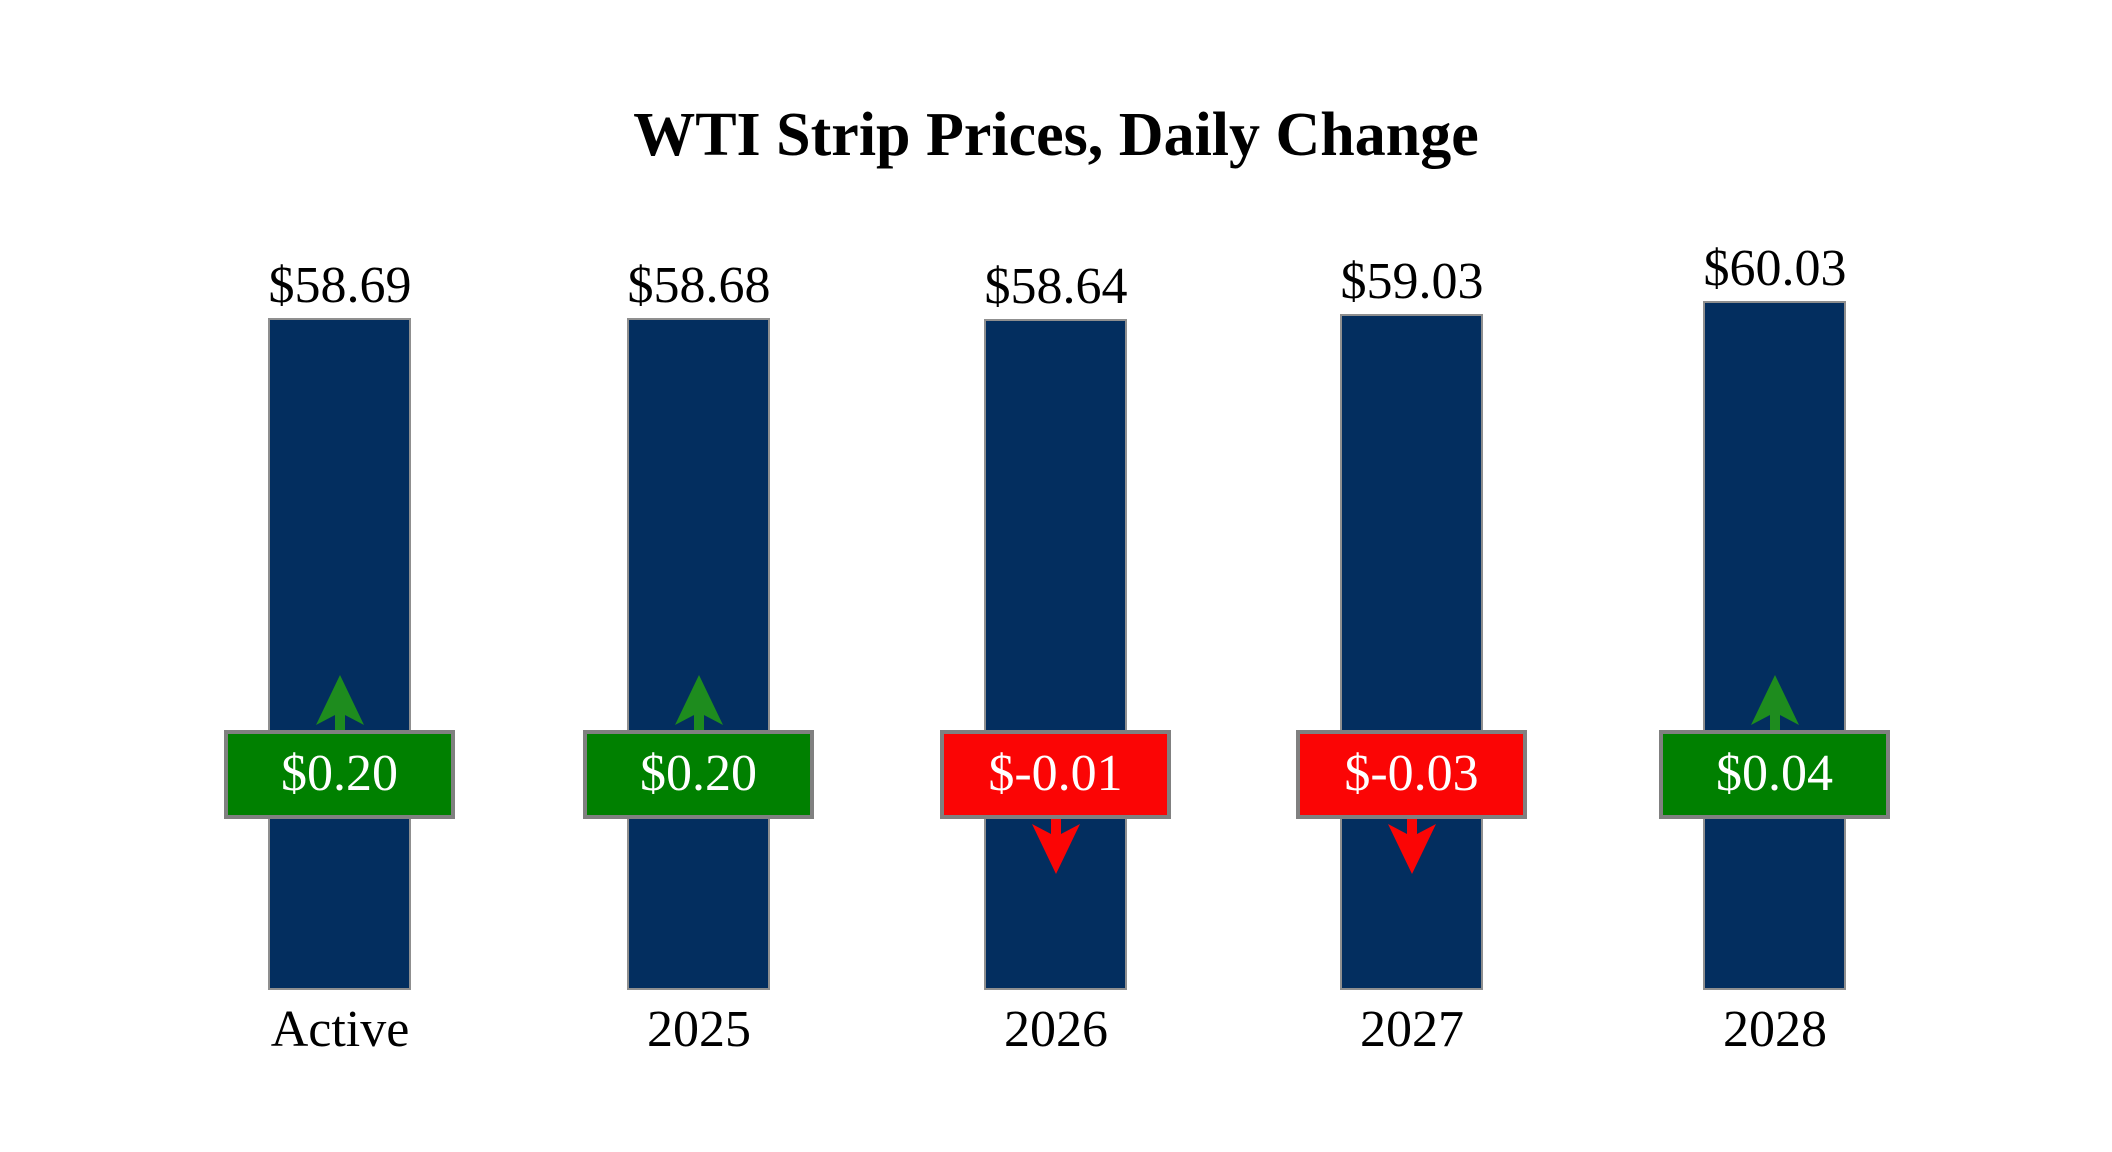 The width and height of the screenshot is (2112, 1152). What do you see at coordinates (340, 1029) in the screenshot?
I see `category-label: Active` at bounding box center [340, 1029].